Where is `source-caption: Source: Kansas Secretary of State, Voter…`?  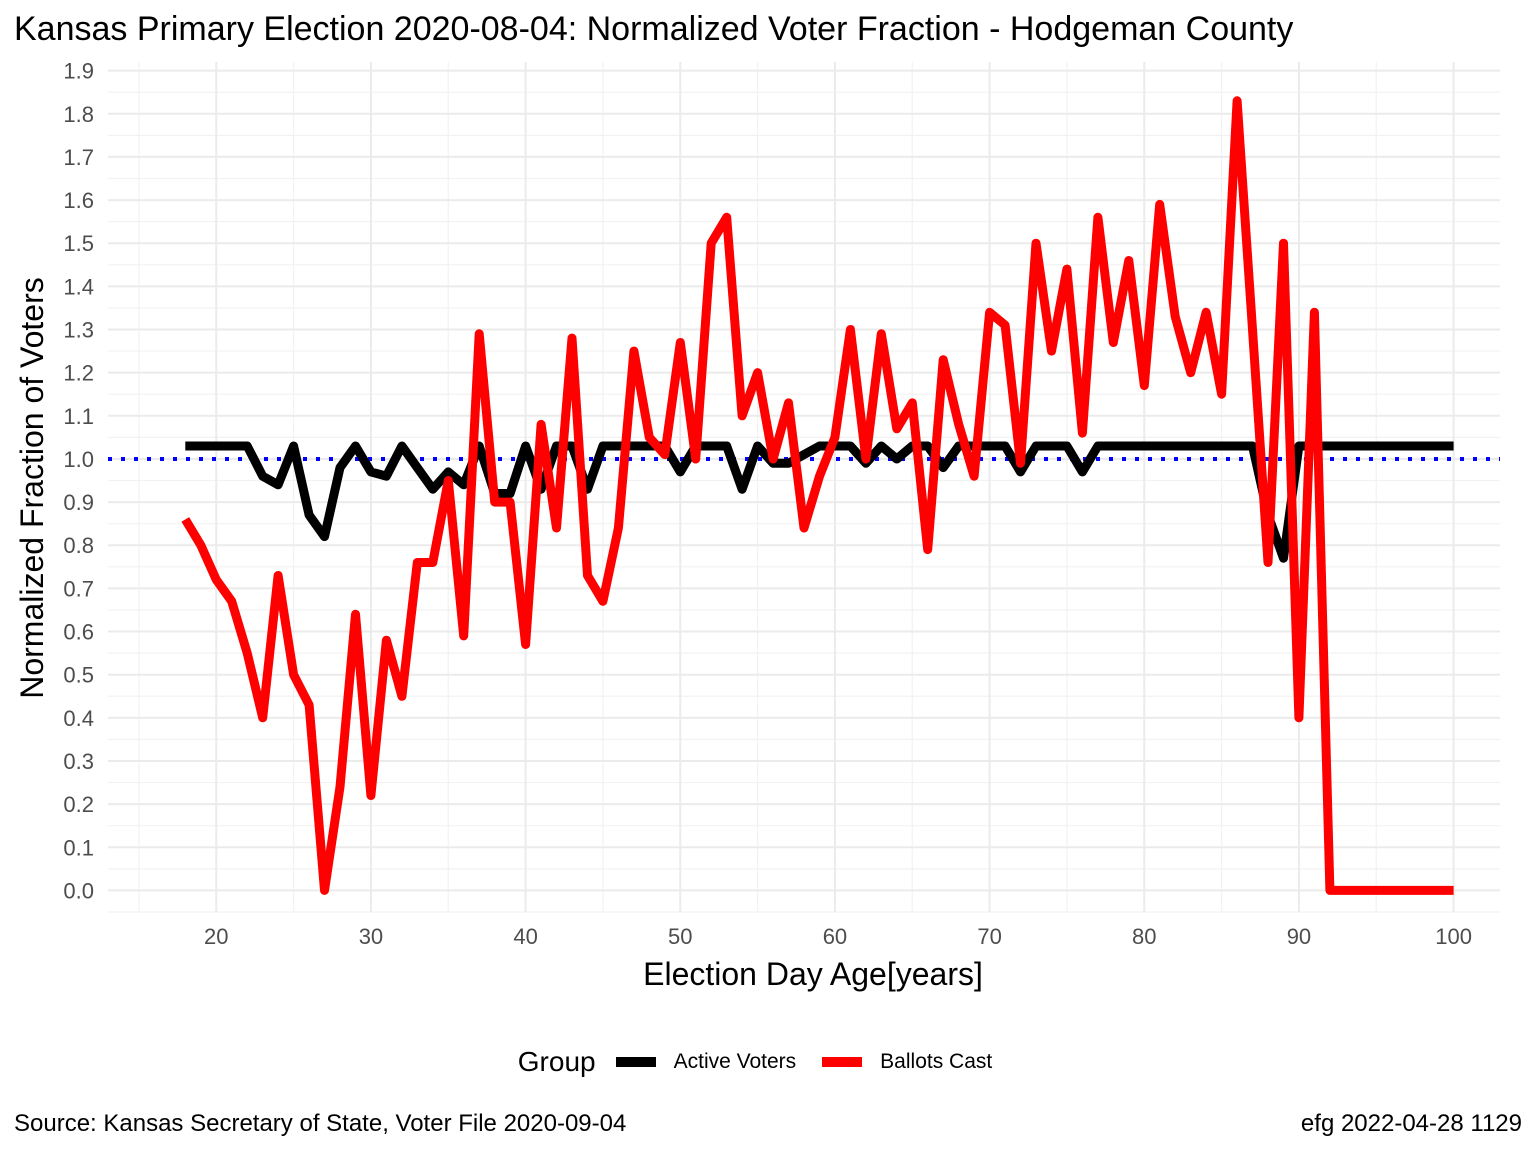 source-caption: Source: Kansas Secretary of State, Voter… is located at coordinates (320, 1123).